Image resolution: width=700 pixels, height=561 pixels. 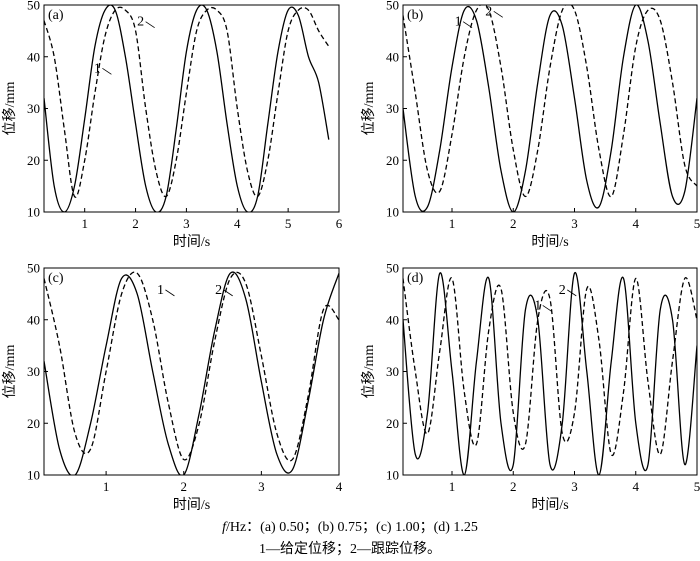 I want to click on panel-label: (d), so click(x=415, y=278).